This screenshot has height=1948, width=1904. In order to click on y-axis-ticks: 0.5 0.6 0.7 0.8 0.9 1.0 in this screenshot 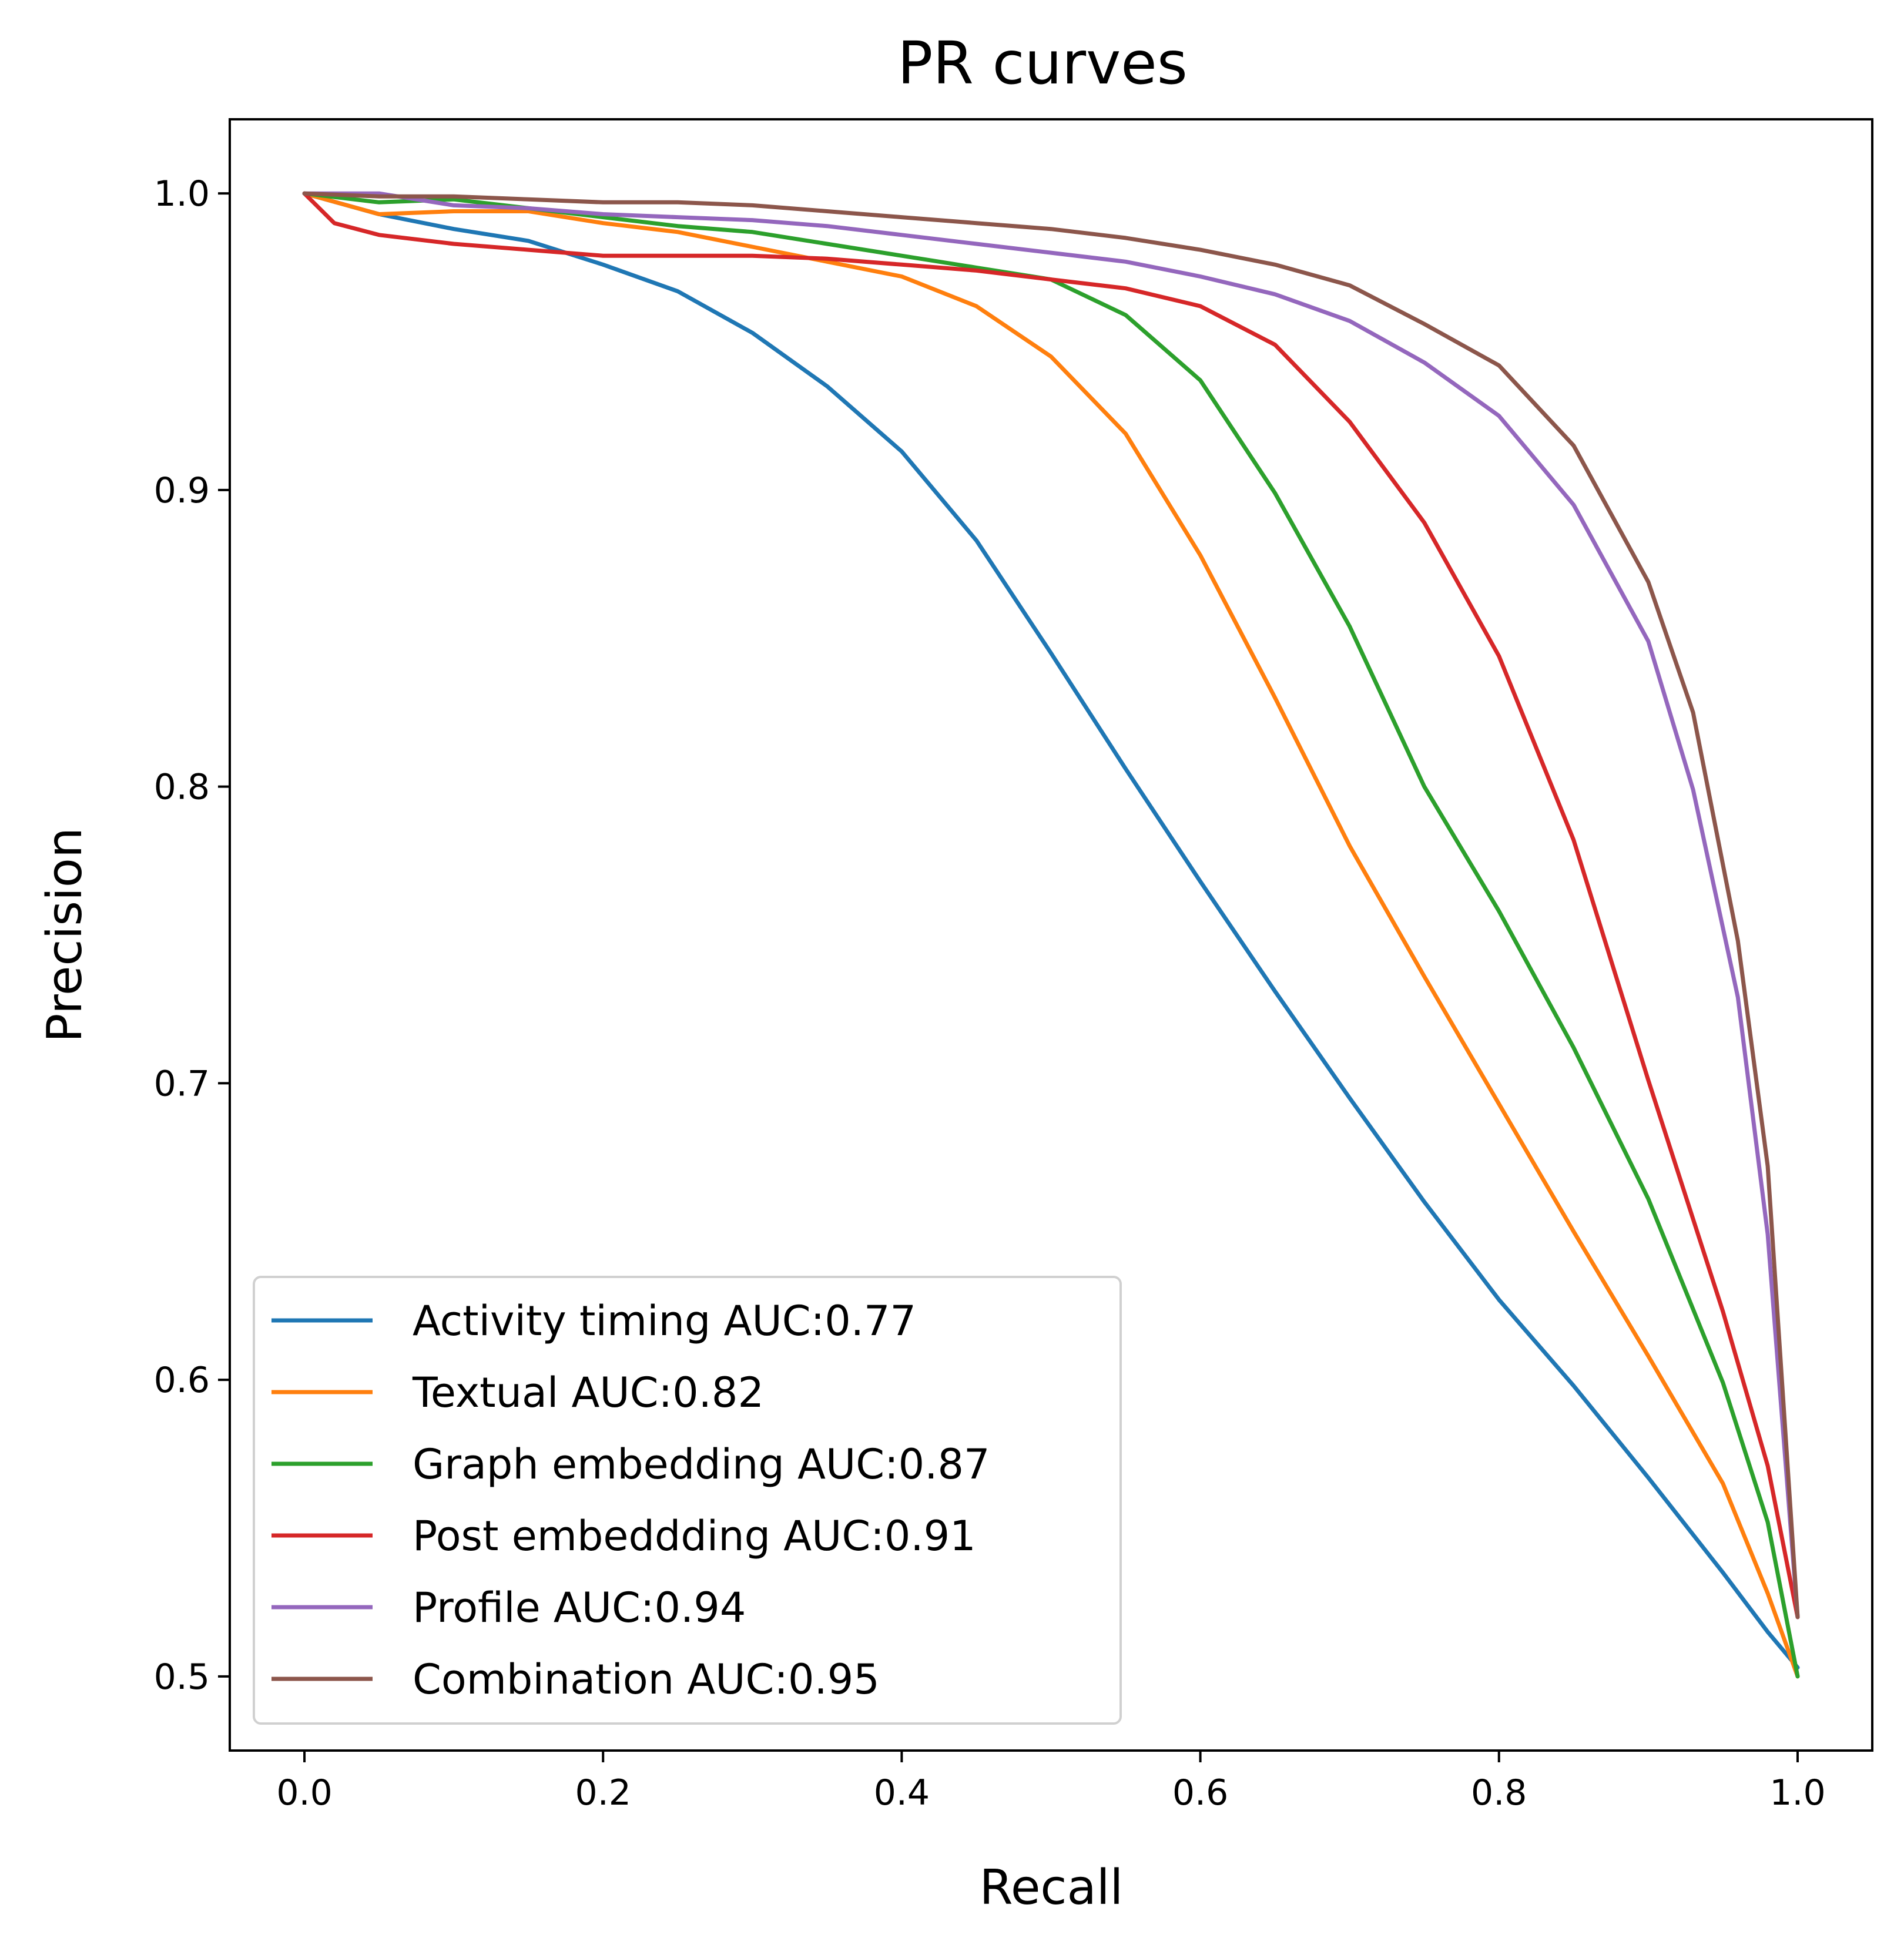, I will do `click(192, 935)`.